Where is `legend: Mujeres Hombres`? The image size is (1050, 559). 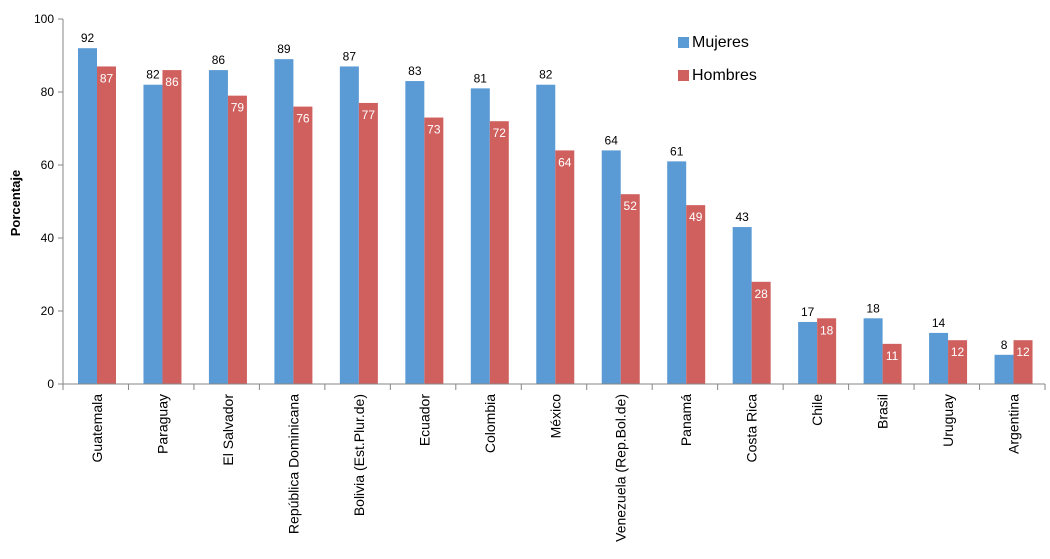
legend: Mujeres Hombres is located at coordinates (717, 59).